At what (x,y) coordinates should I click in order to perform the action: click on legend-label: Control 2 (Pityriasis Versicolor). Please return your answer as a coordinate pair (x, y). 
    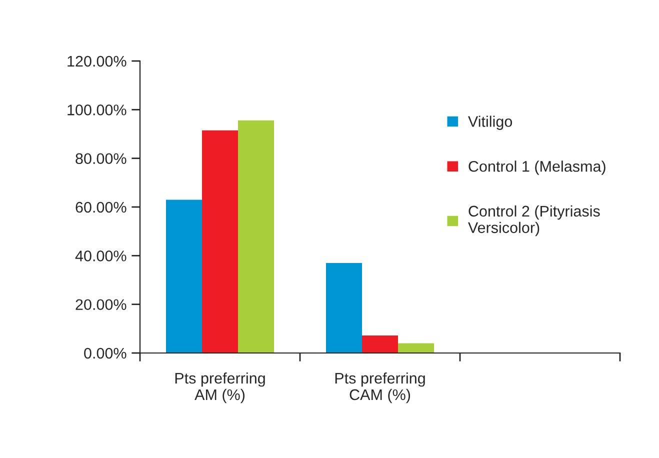
    Looking at the image, I should click on (534, 220).